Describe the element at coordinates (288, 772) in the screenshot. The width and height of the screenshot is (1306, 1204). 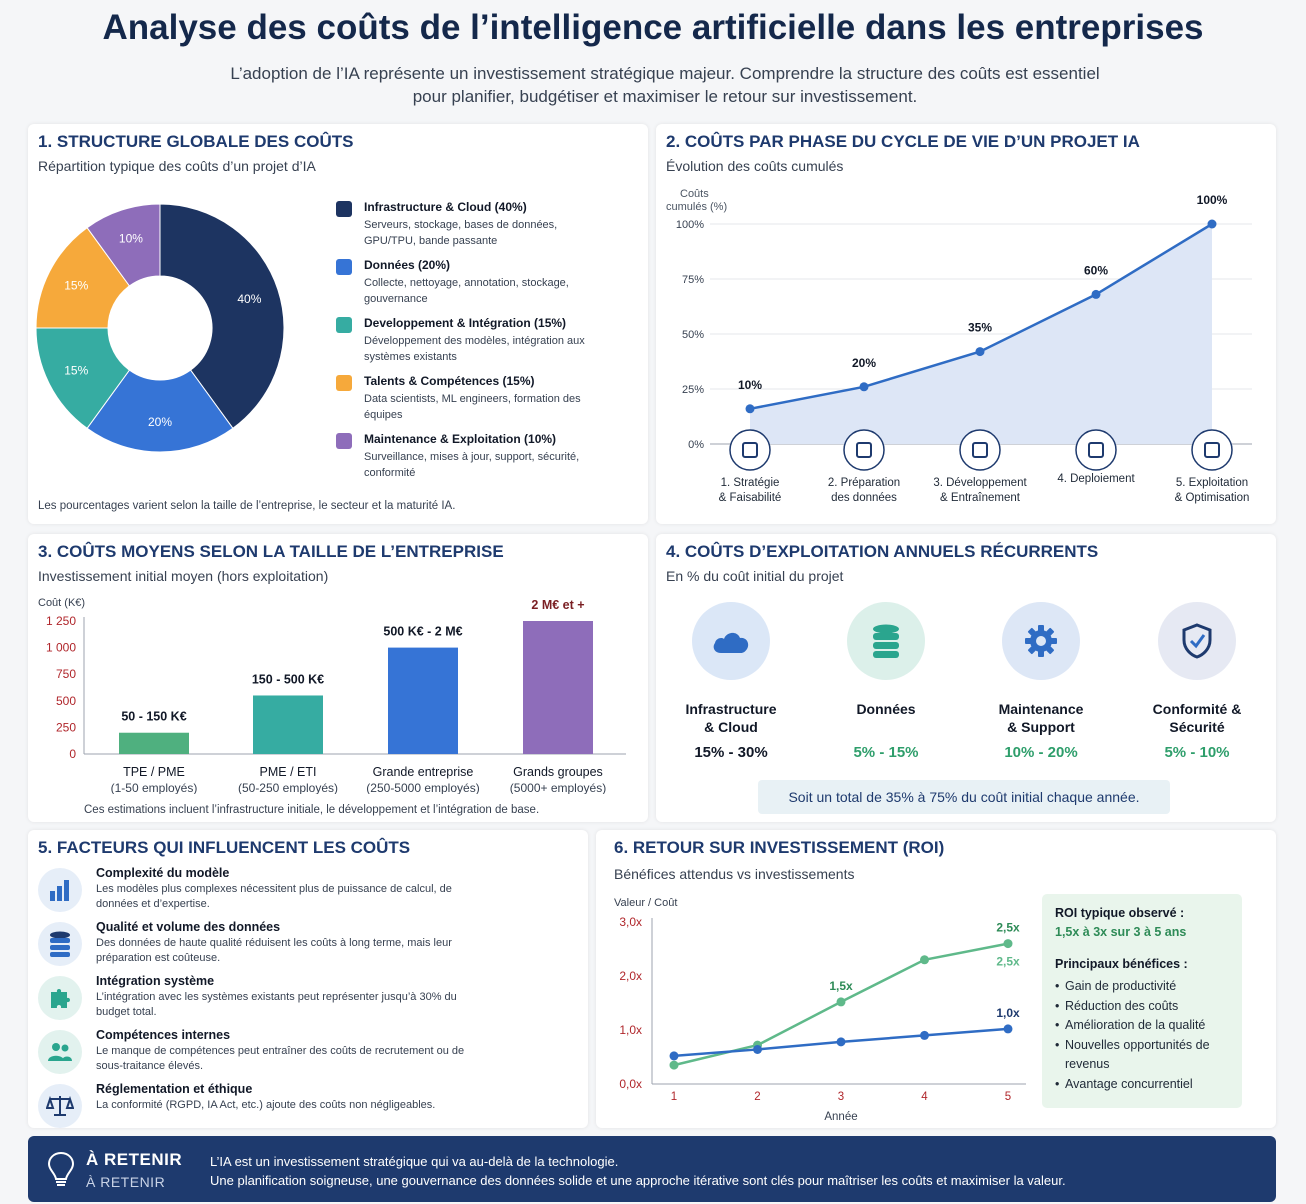
I see `x-tick-label: PME / ETI` at that location.